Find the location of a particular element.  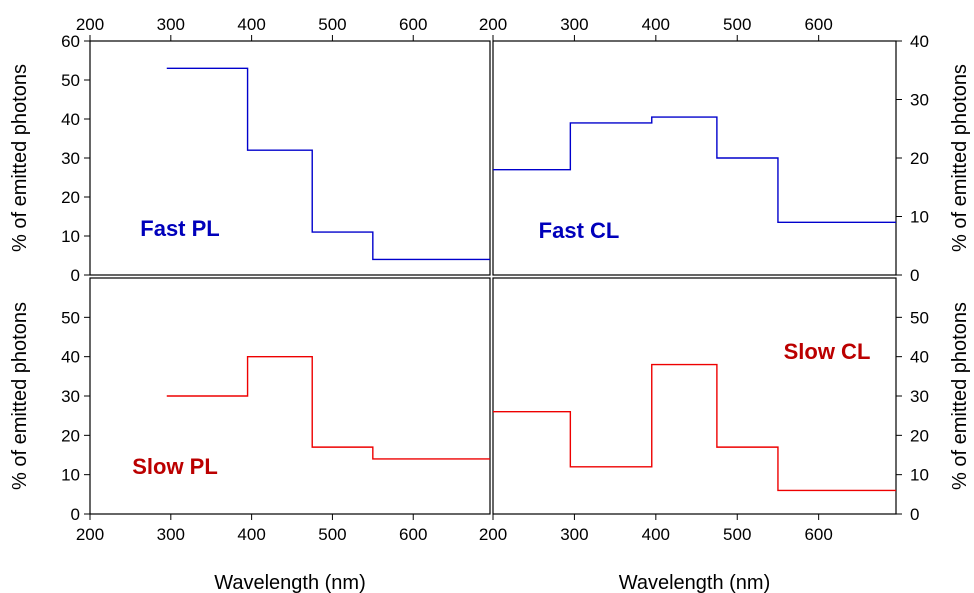

panel-annotation: Fast PL is located at coordinates (179, 228).